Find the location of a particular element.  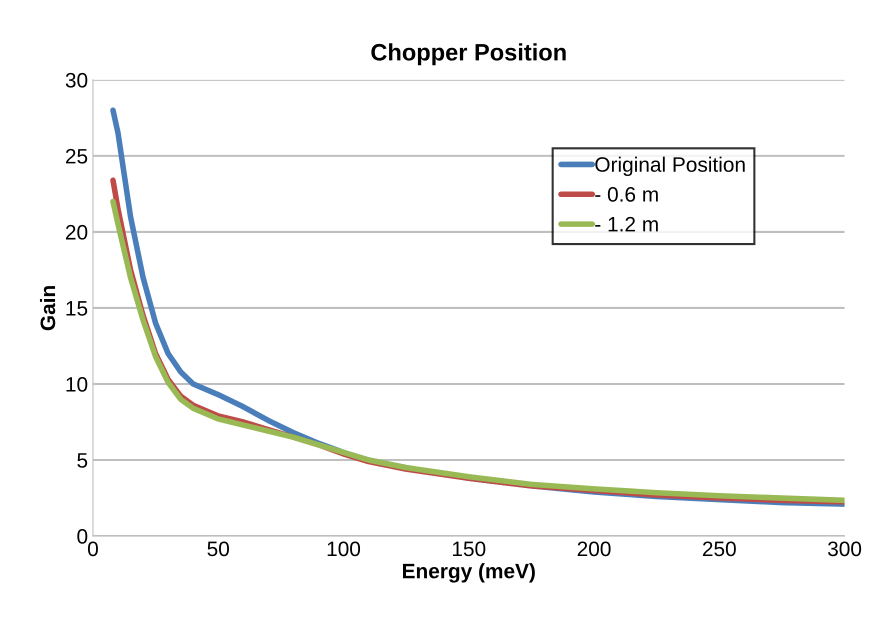

y-tick-label: 0 is located at coordinates (82, 536).